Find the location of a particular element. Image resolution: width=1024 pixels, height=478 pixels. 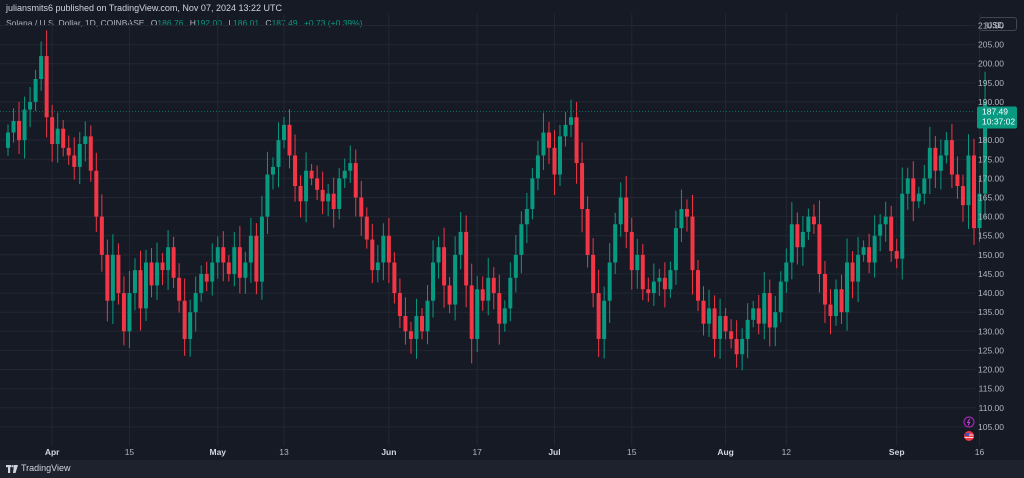

lightning-icon is located at coordinates (969, 422).